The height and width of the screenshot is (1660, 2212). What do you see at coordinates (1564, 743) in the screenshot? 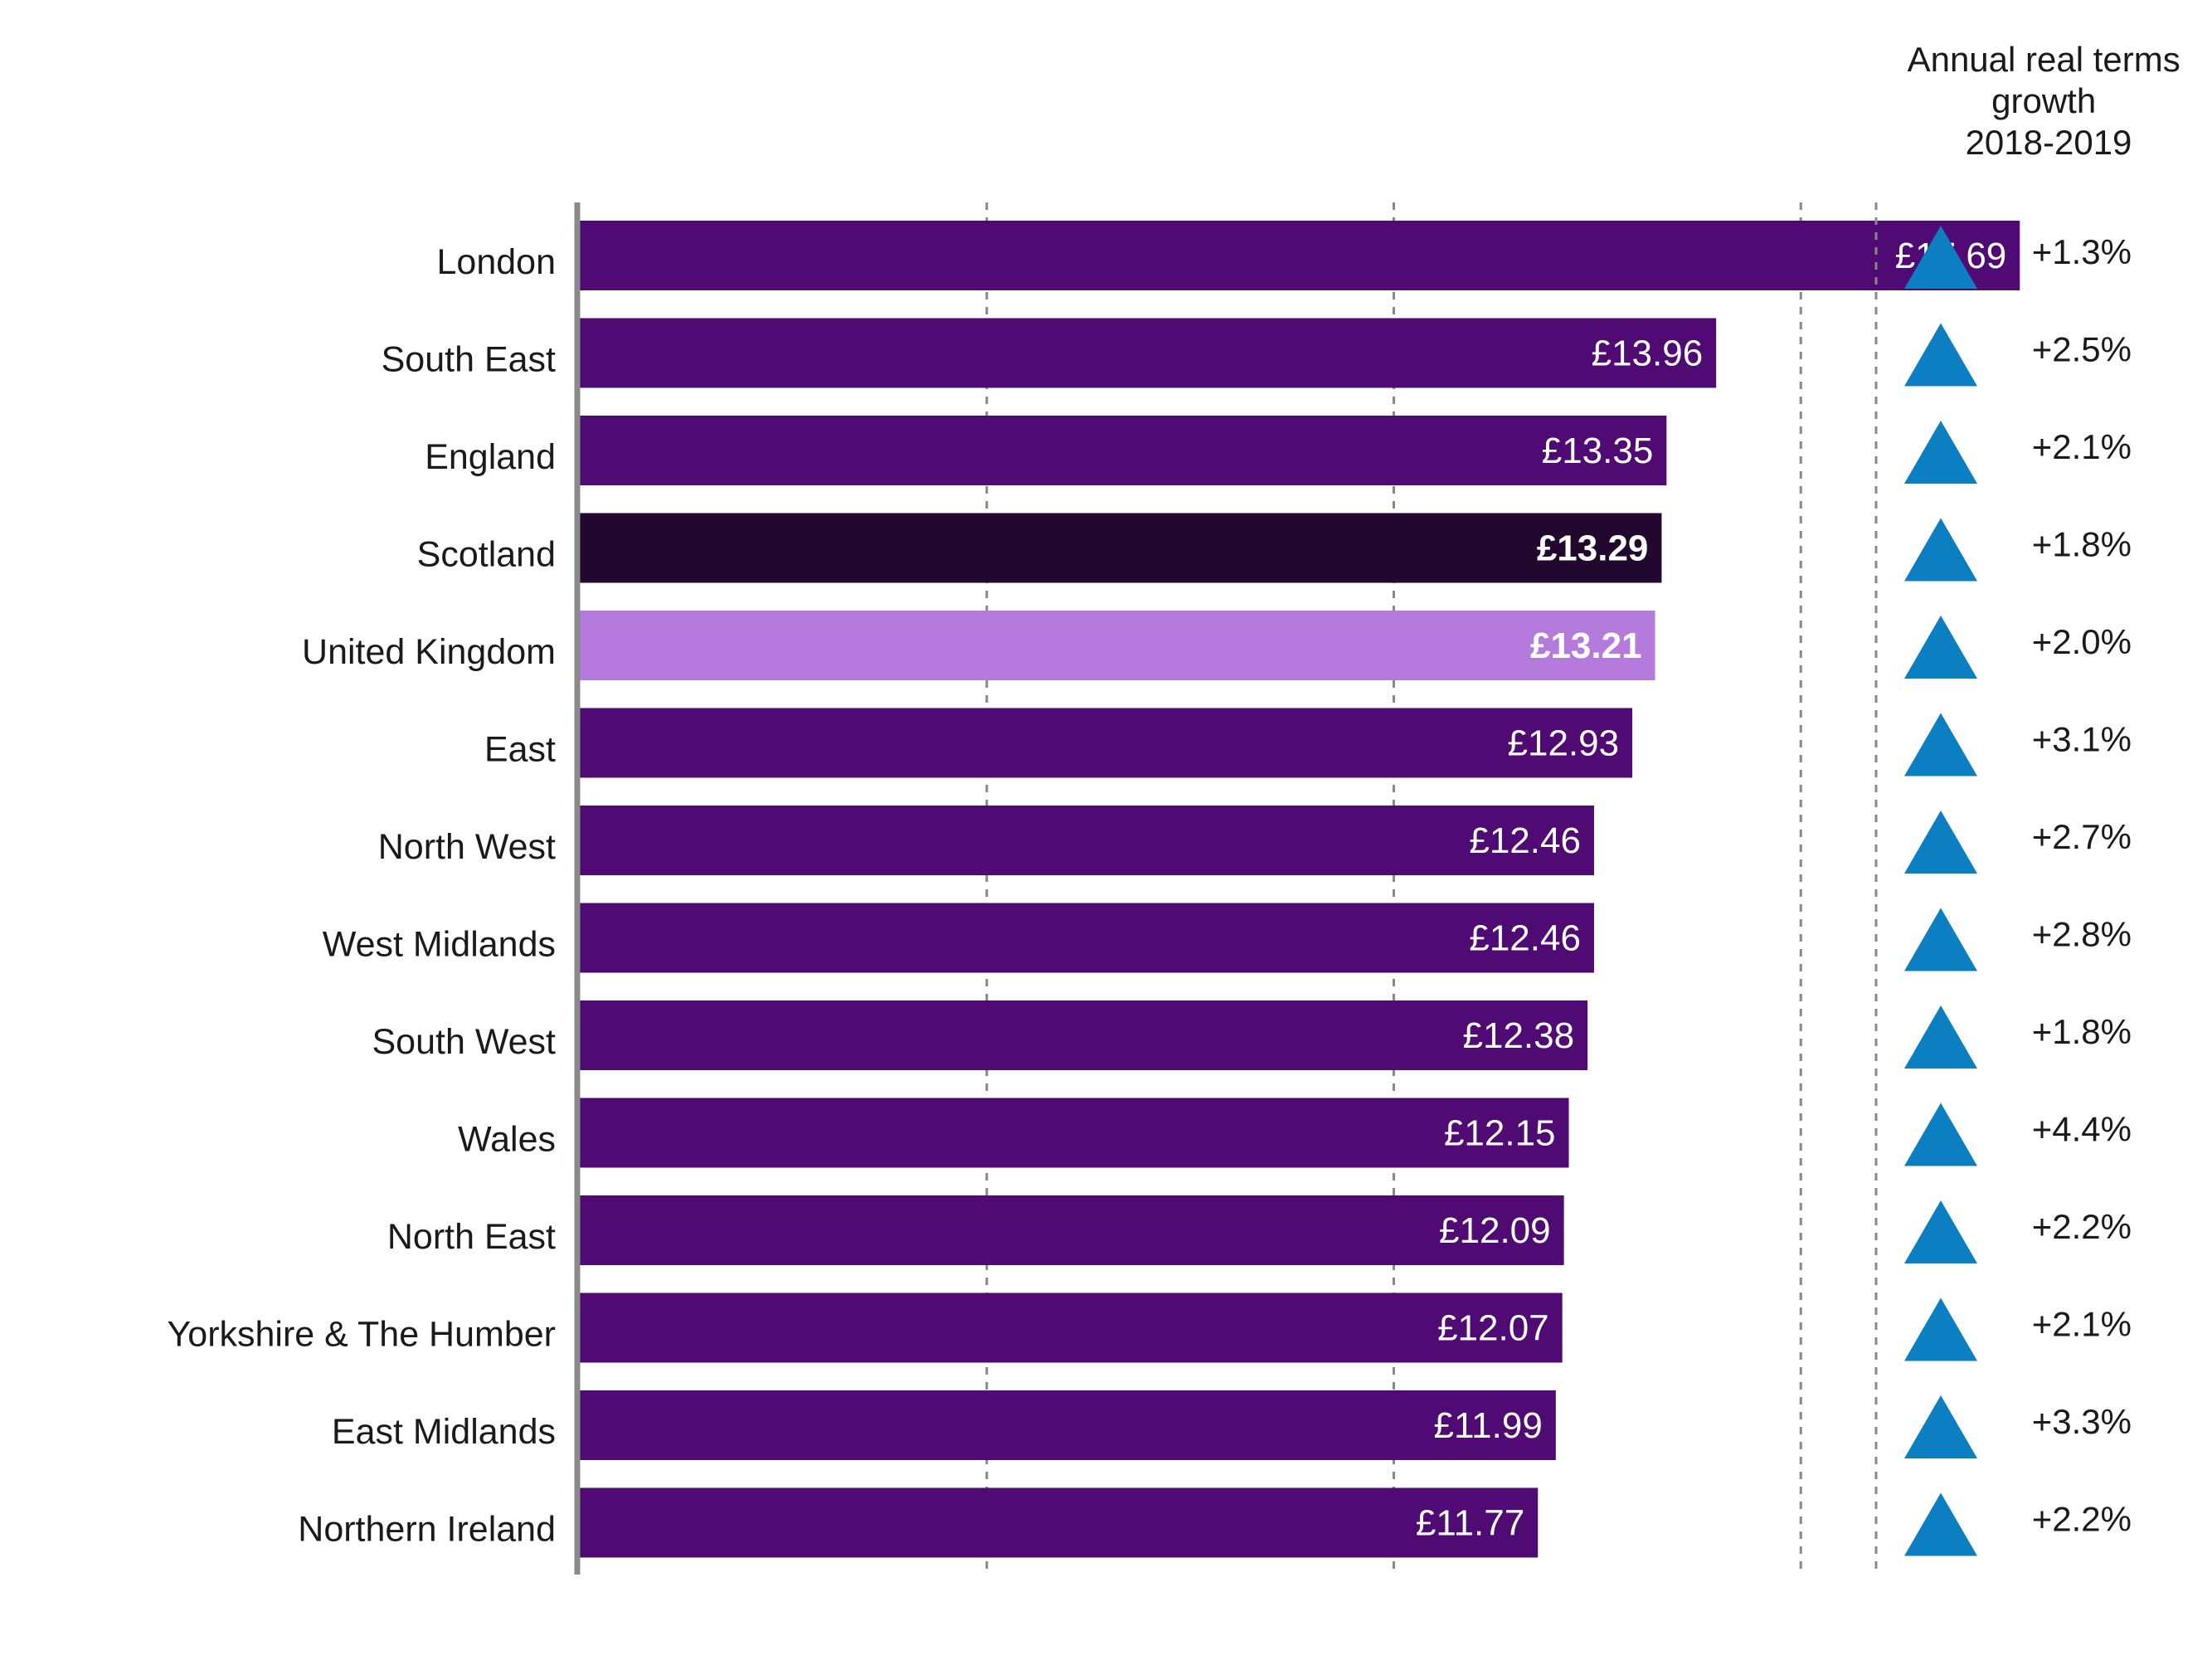
I see `bar-value-label: £12.93` at bounding box center [1564, 743].